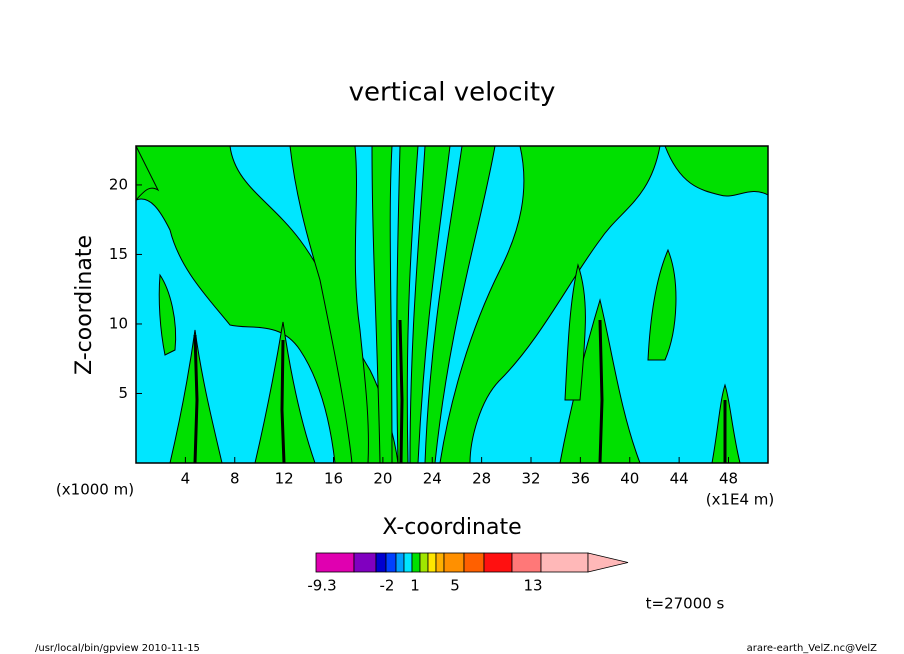 The image size is (904, 654). What do you see at coordinates (186, 479) in the screenshot?
I see `x-tick-label: 4` at bounding box center [186, 479].